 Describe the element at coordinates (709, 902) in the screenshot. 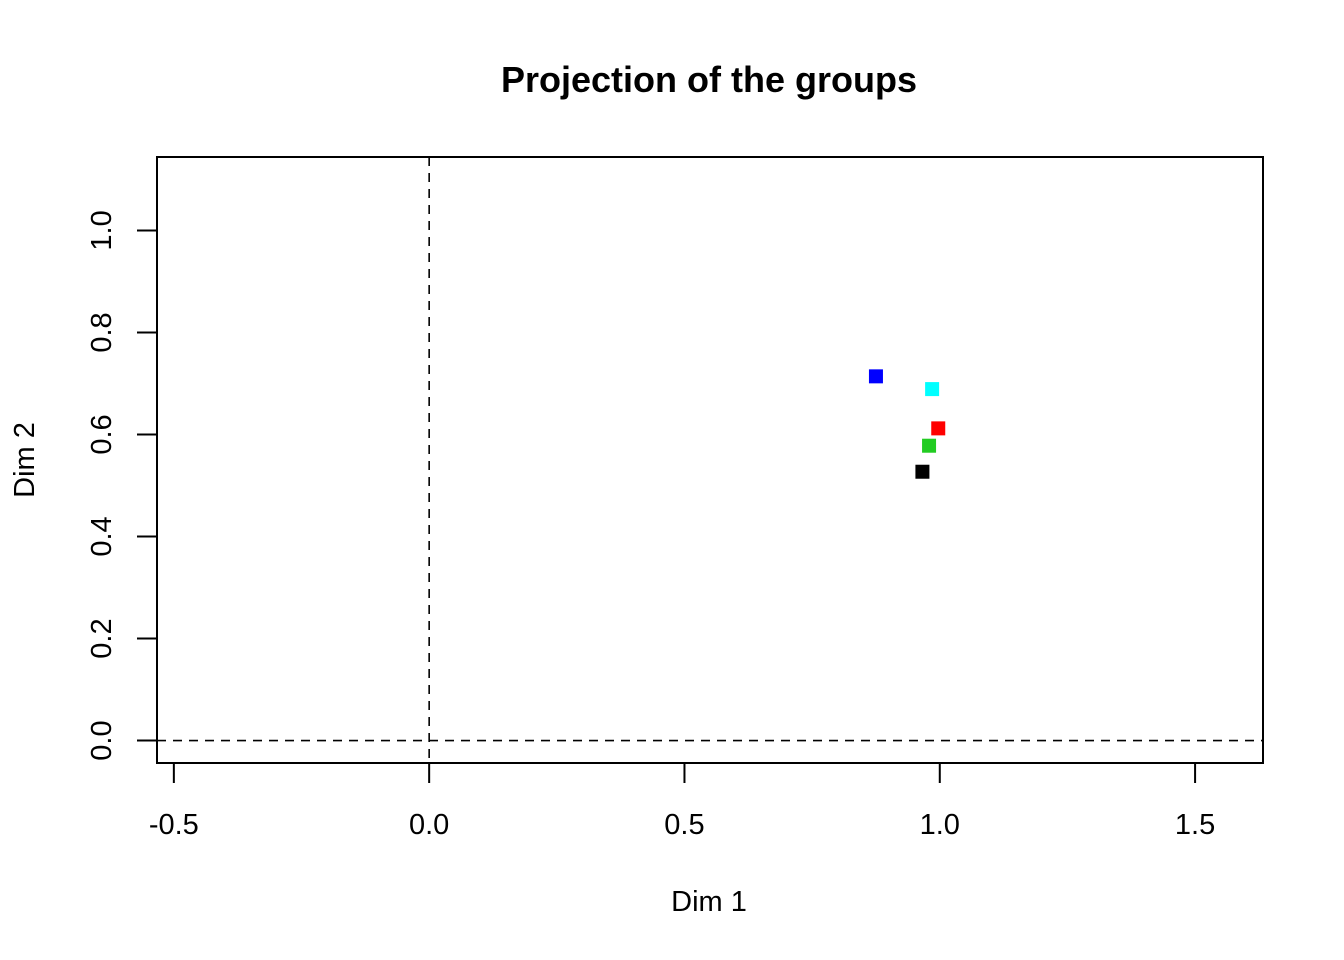

I see `x-axis-title: Dim 1` at that location.